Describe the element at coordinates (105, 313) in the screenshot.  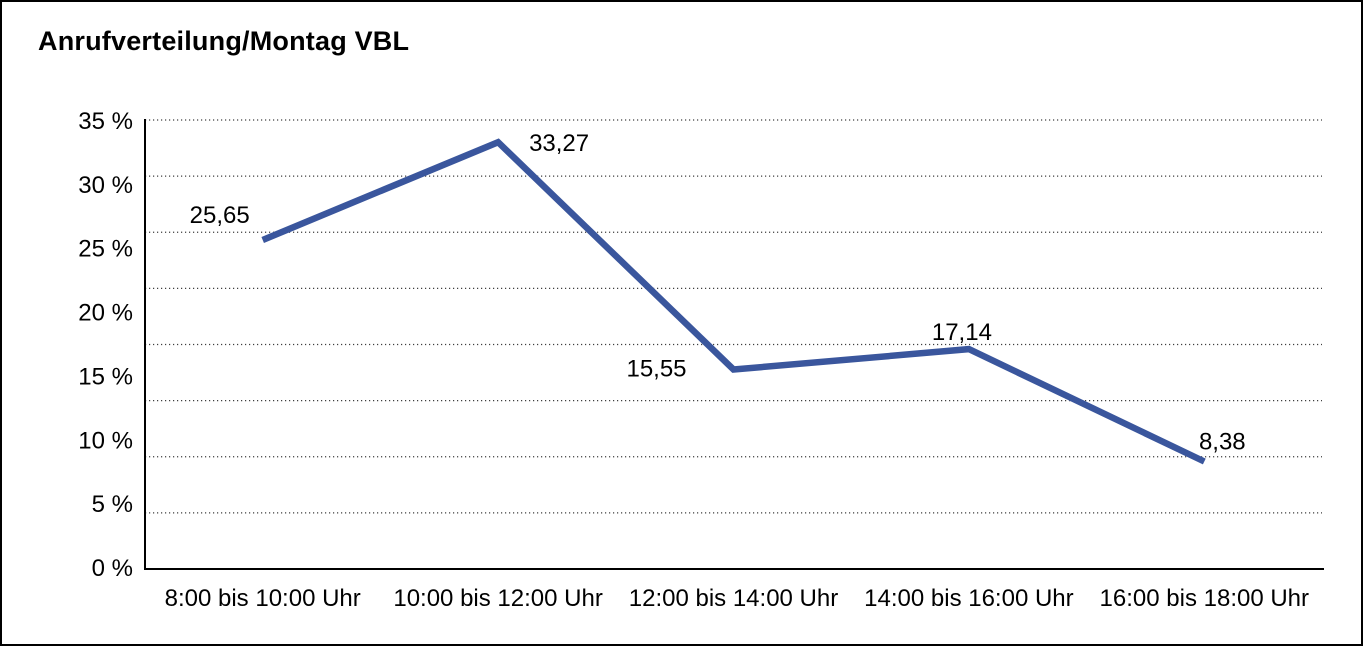
I see `y-tick-label: 20 %` at that location.